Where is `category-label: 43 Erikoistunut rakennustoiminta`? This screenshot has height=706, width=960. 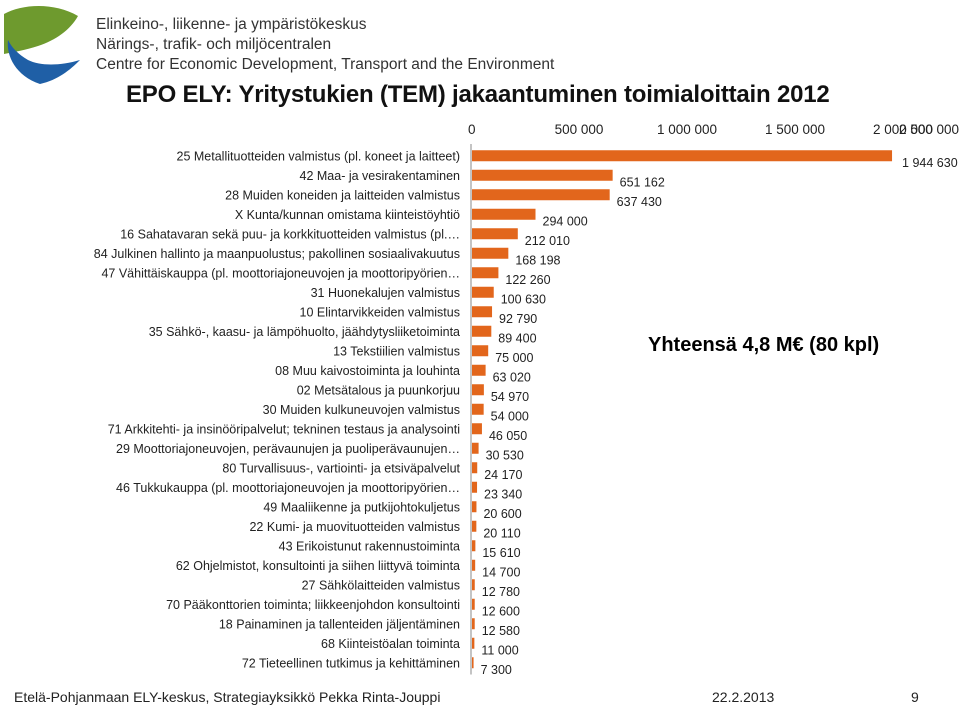 category-label: 43 Erikoistunut rakennustoiminta is located at coordinates (369, 546).